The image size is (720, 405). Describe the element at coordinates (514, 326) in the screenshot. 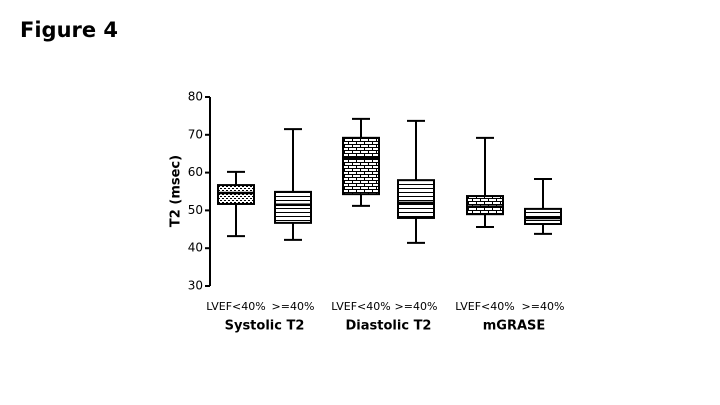

I see `group-label: mGRASE` at that location.